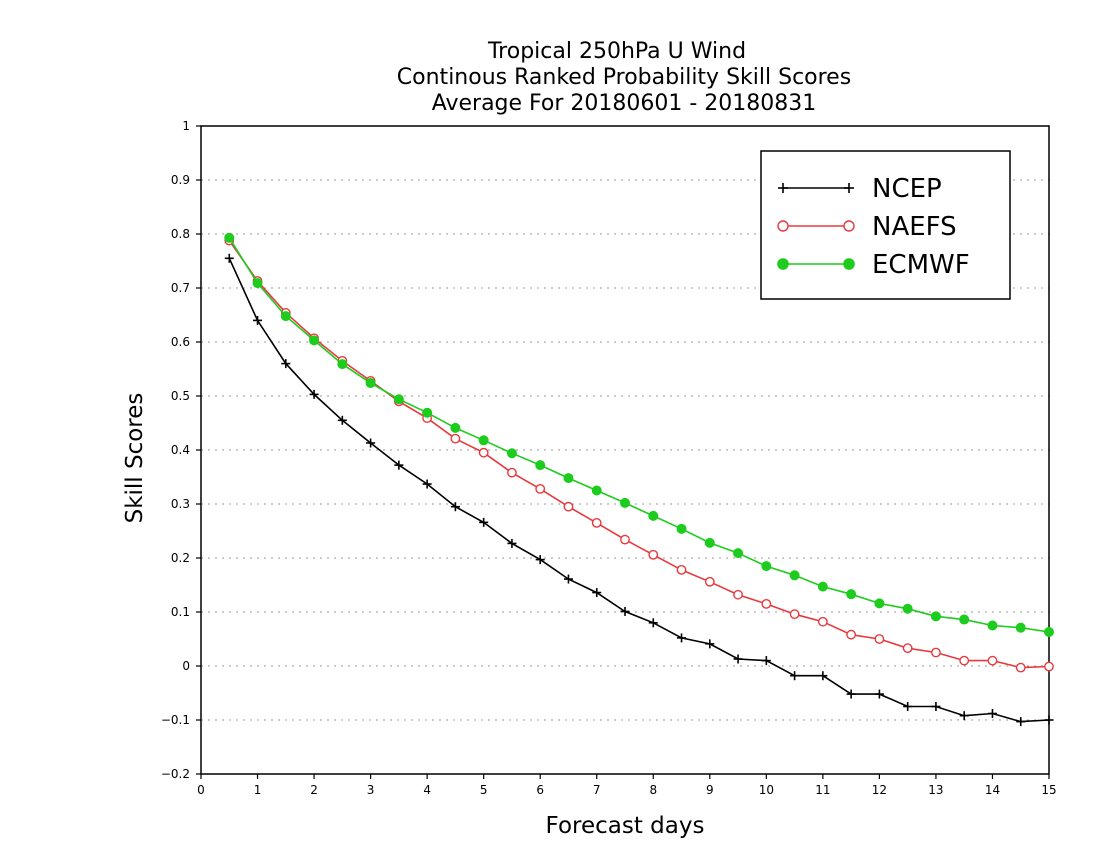  I want to click on y-tick-label: 0.6, so click(180, 342).